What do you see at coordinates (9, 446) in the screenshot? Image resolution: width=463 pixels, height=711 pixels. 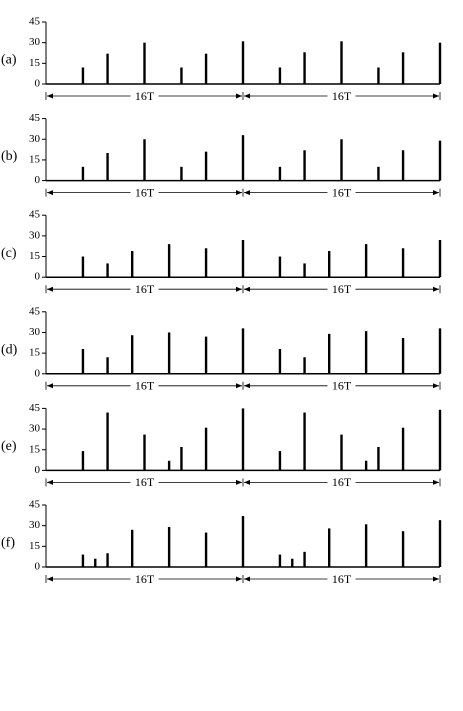 I see `panel-label: (e)` at bounding box center [9, 446].